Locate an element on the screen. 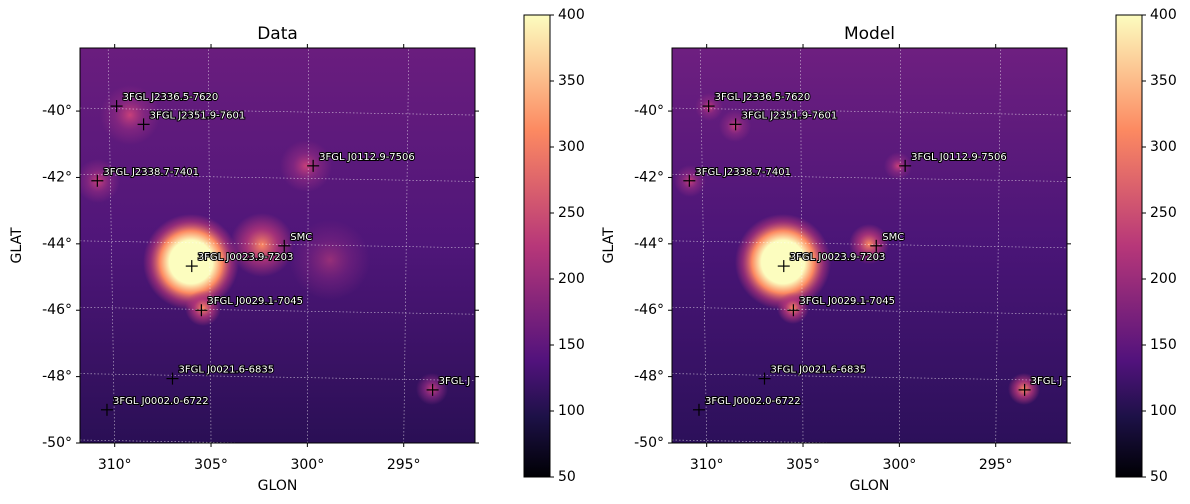  chart-title: Data is located at coordinates (277, 34).